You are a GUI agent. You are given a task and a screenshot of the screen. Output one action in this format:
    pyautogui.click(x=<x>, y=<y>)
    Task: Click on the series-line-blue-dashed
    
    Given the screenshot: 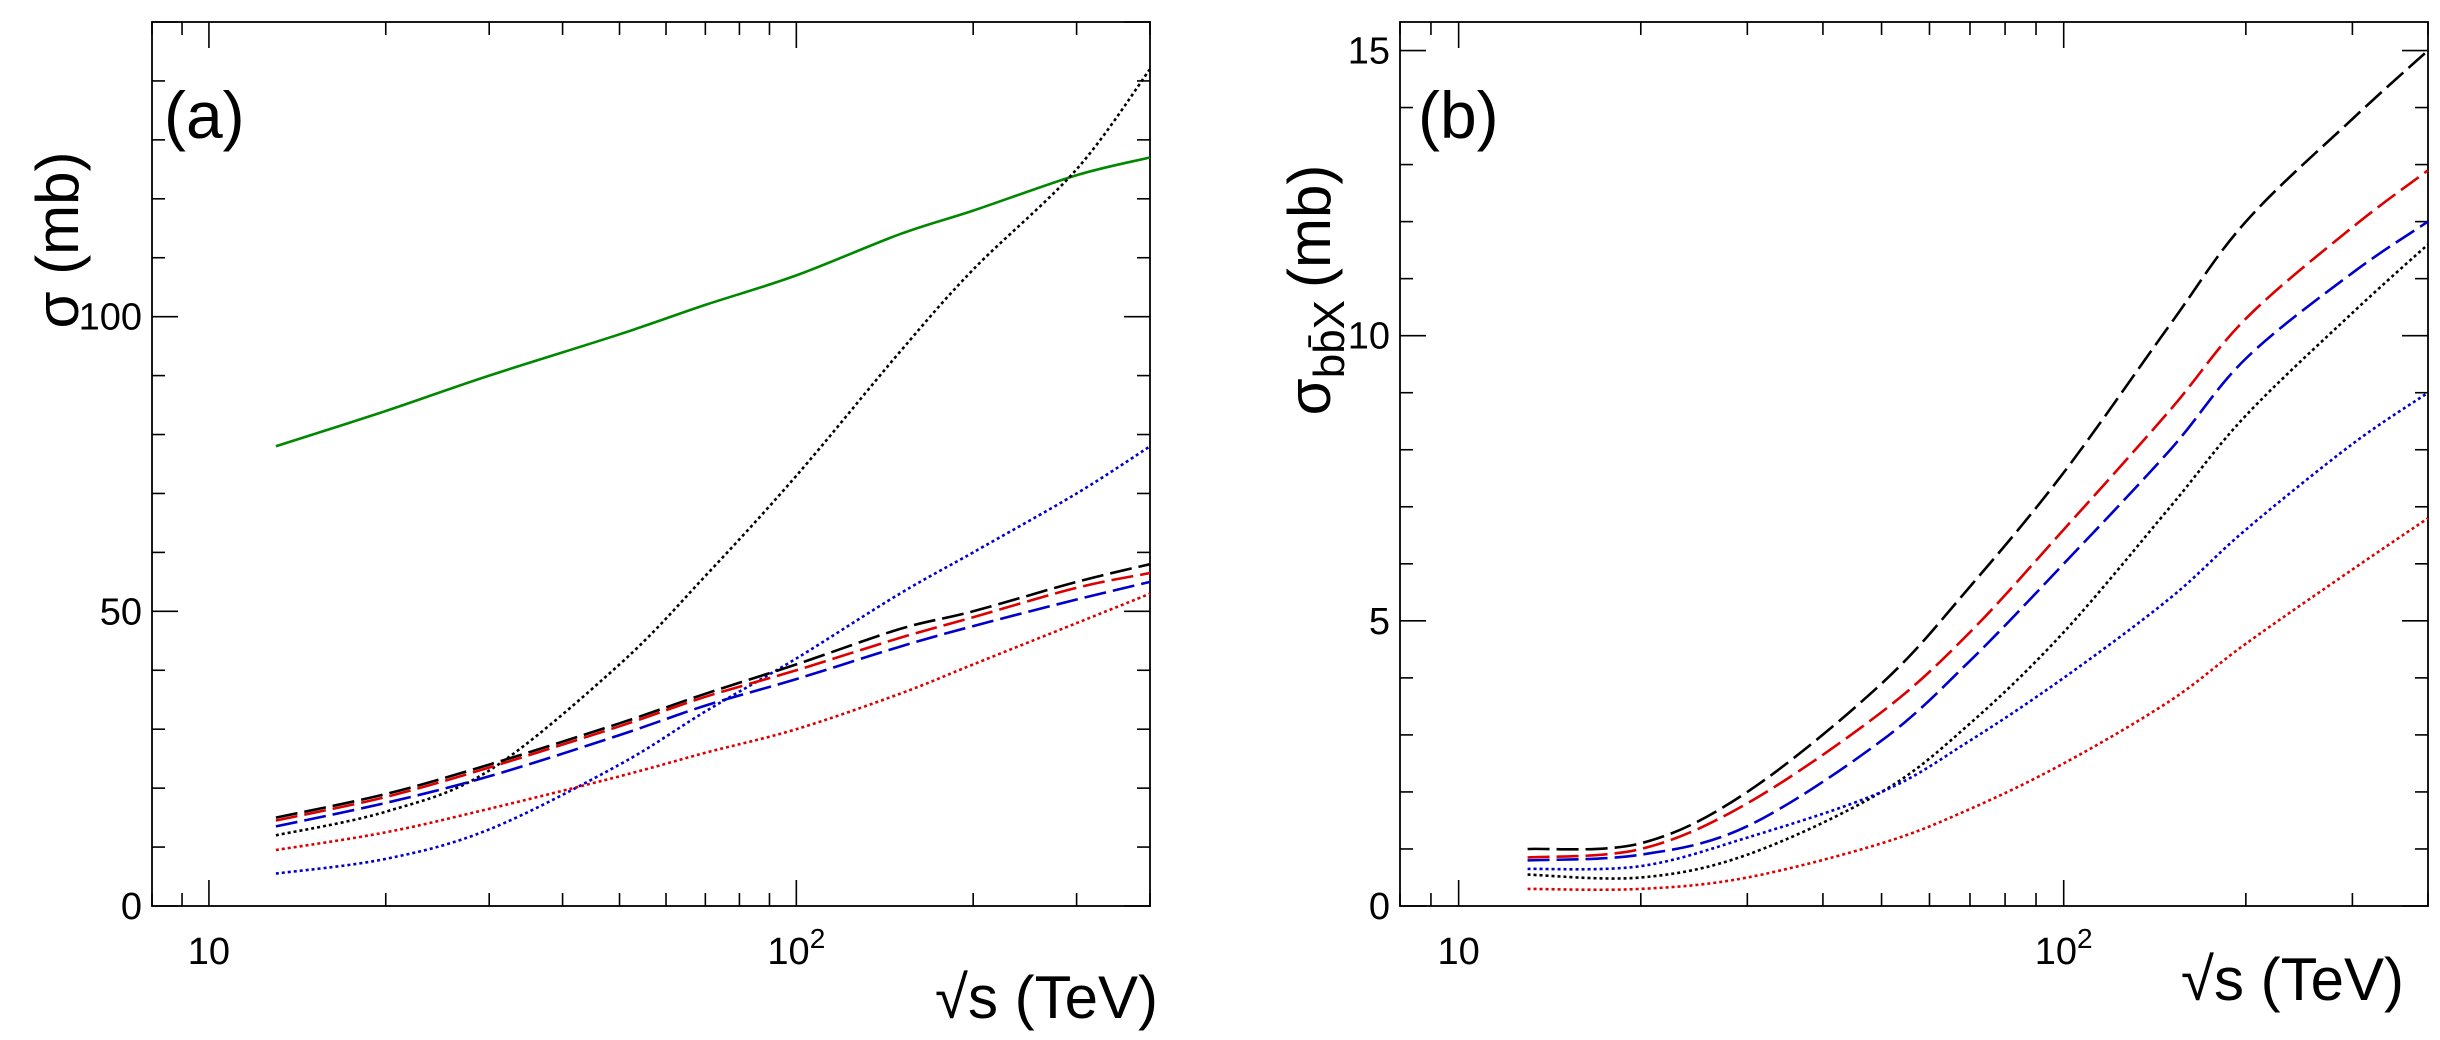 What is the action you would take?
    pyautogui.click(x=713, y=704)
    